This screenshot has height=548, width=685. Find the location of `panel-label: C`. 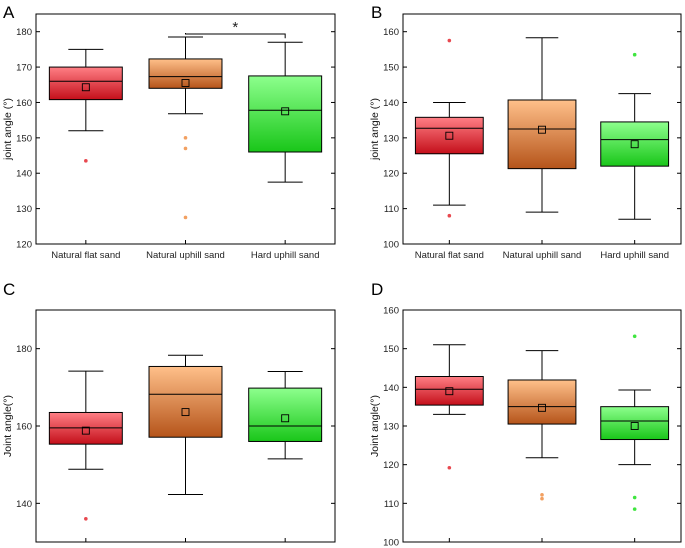

panel-label: C is located at coordinates (9, 289).